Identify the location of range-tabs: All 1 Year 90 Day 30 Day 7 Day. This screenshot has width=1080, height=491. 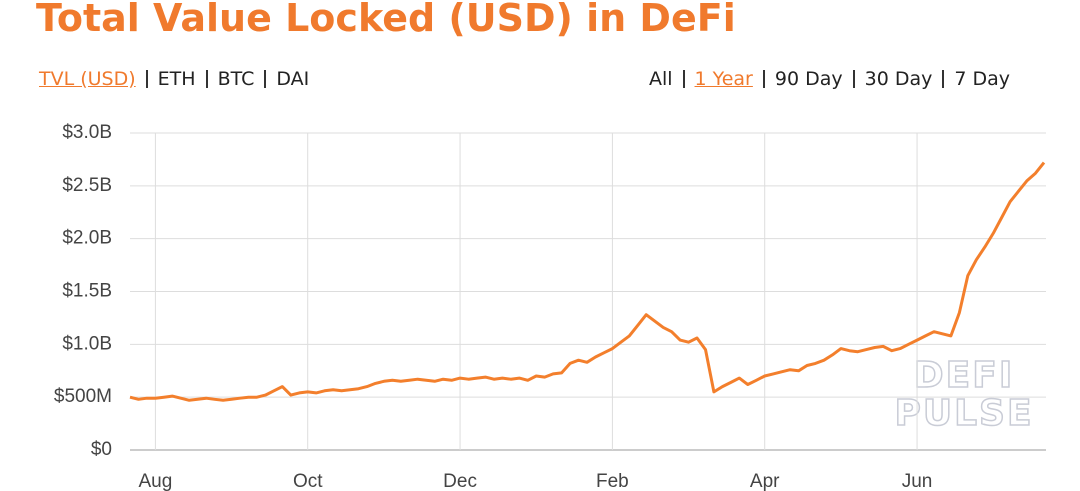
(834, 79).